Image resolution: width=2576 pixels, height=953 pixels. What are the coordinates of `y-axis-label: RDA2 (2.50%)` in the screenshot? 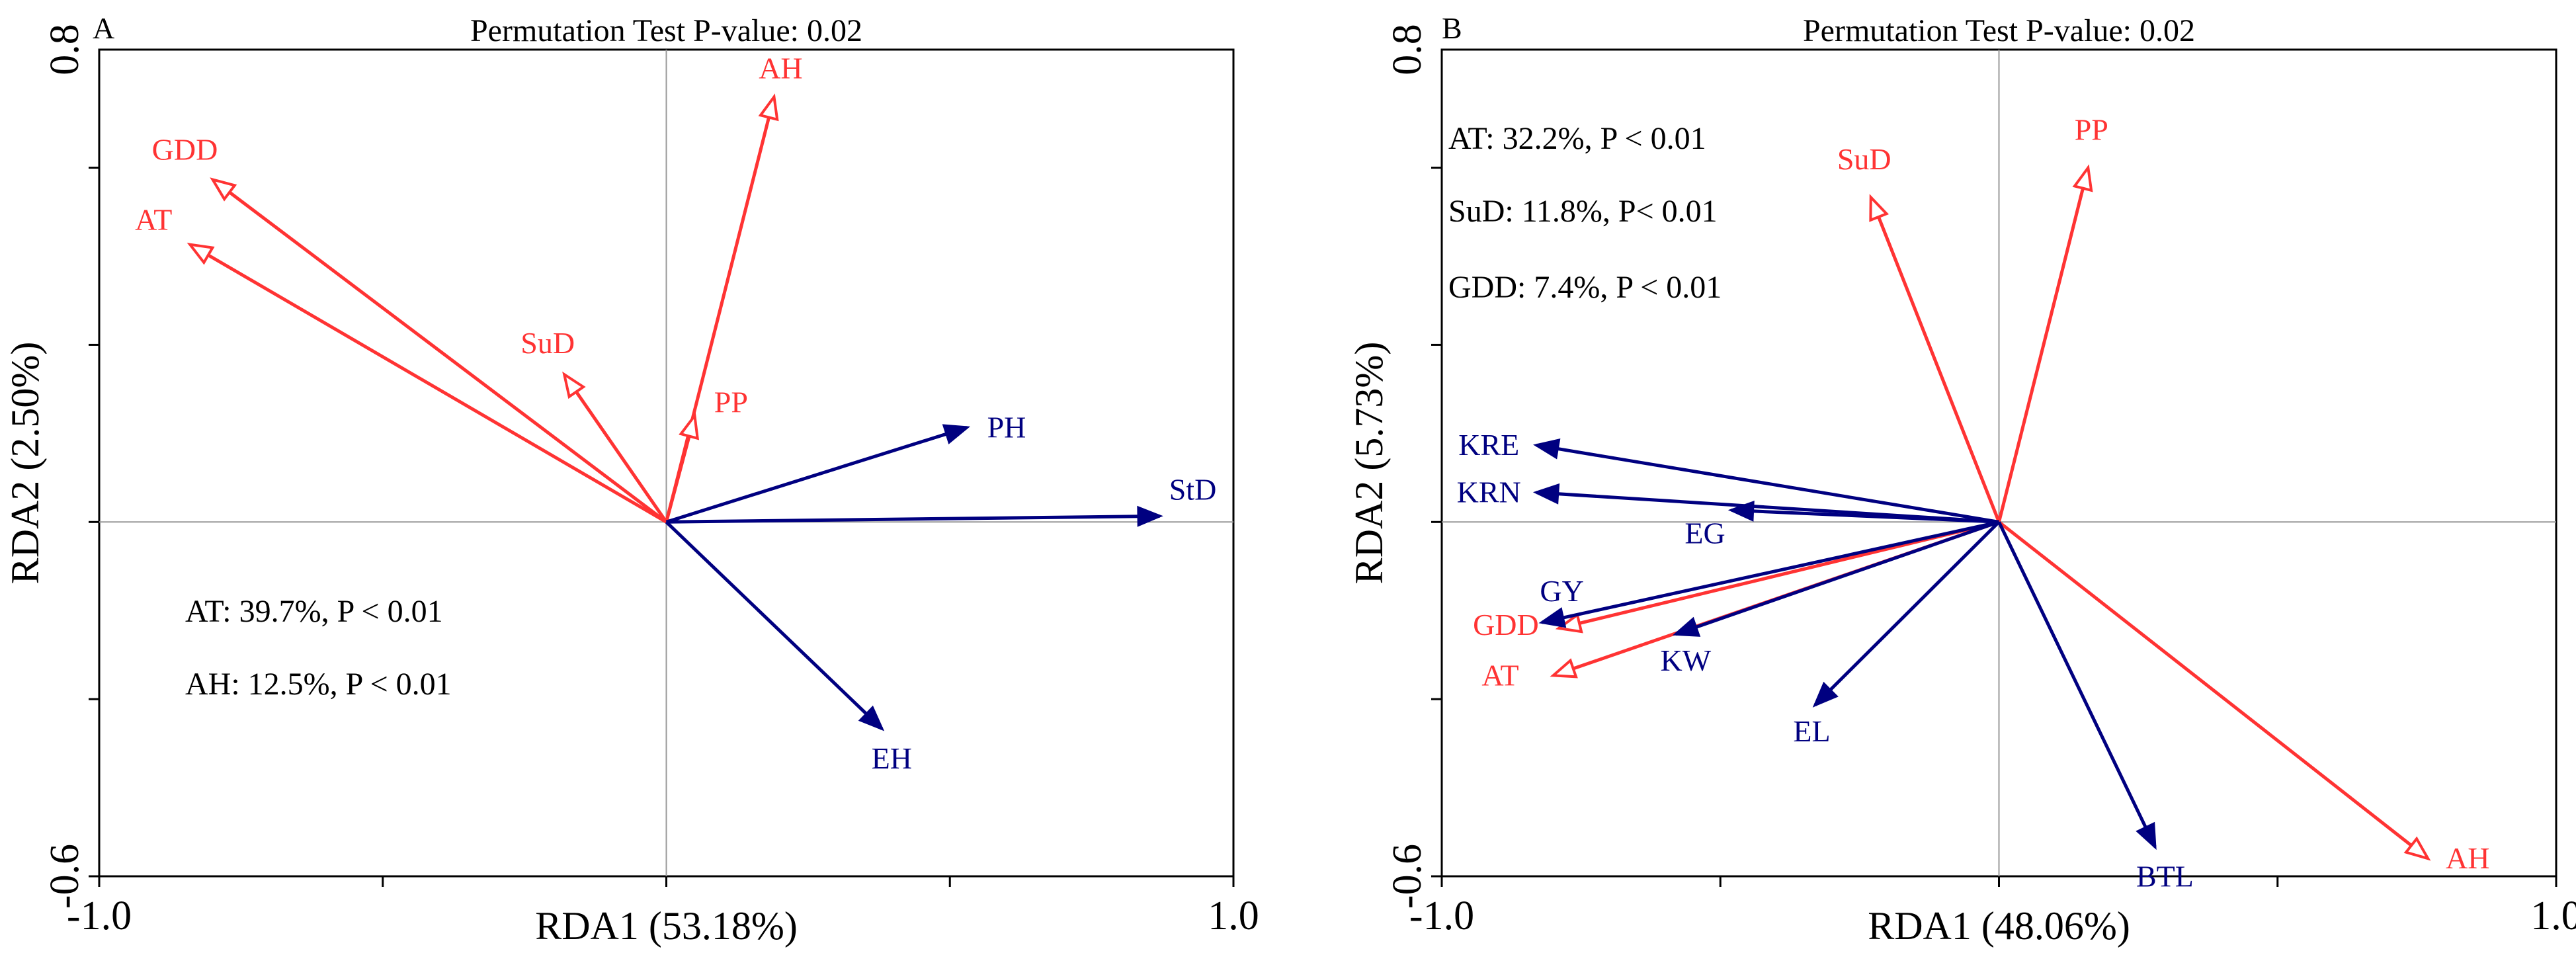 It's located at (25, 463).